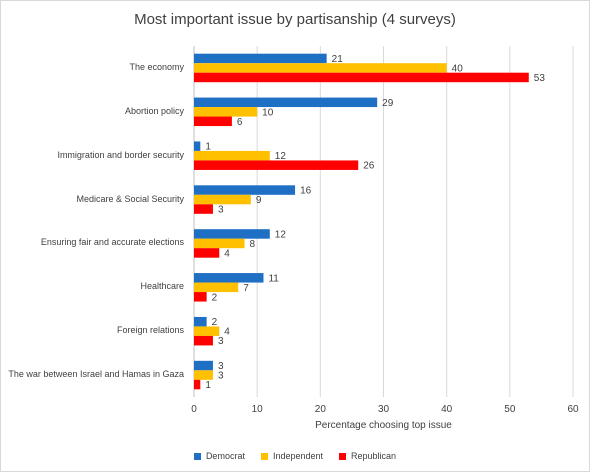  I want to click on x-tick-label: 10, so click(257, 409).